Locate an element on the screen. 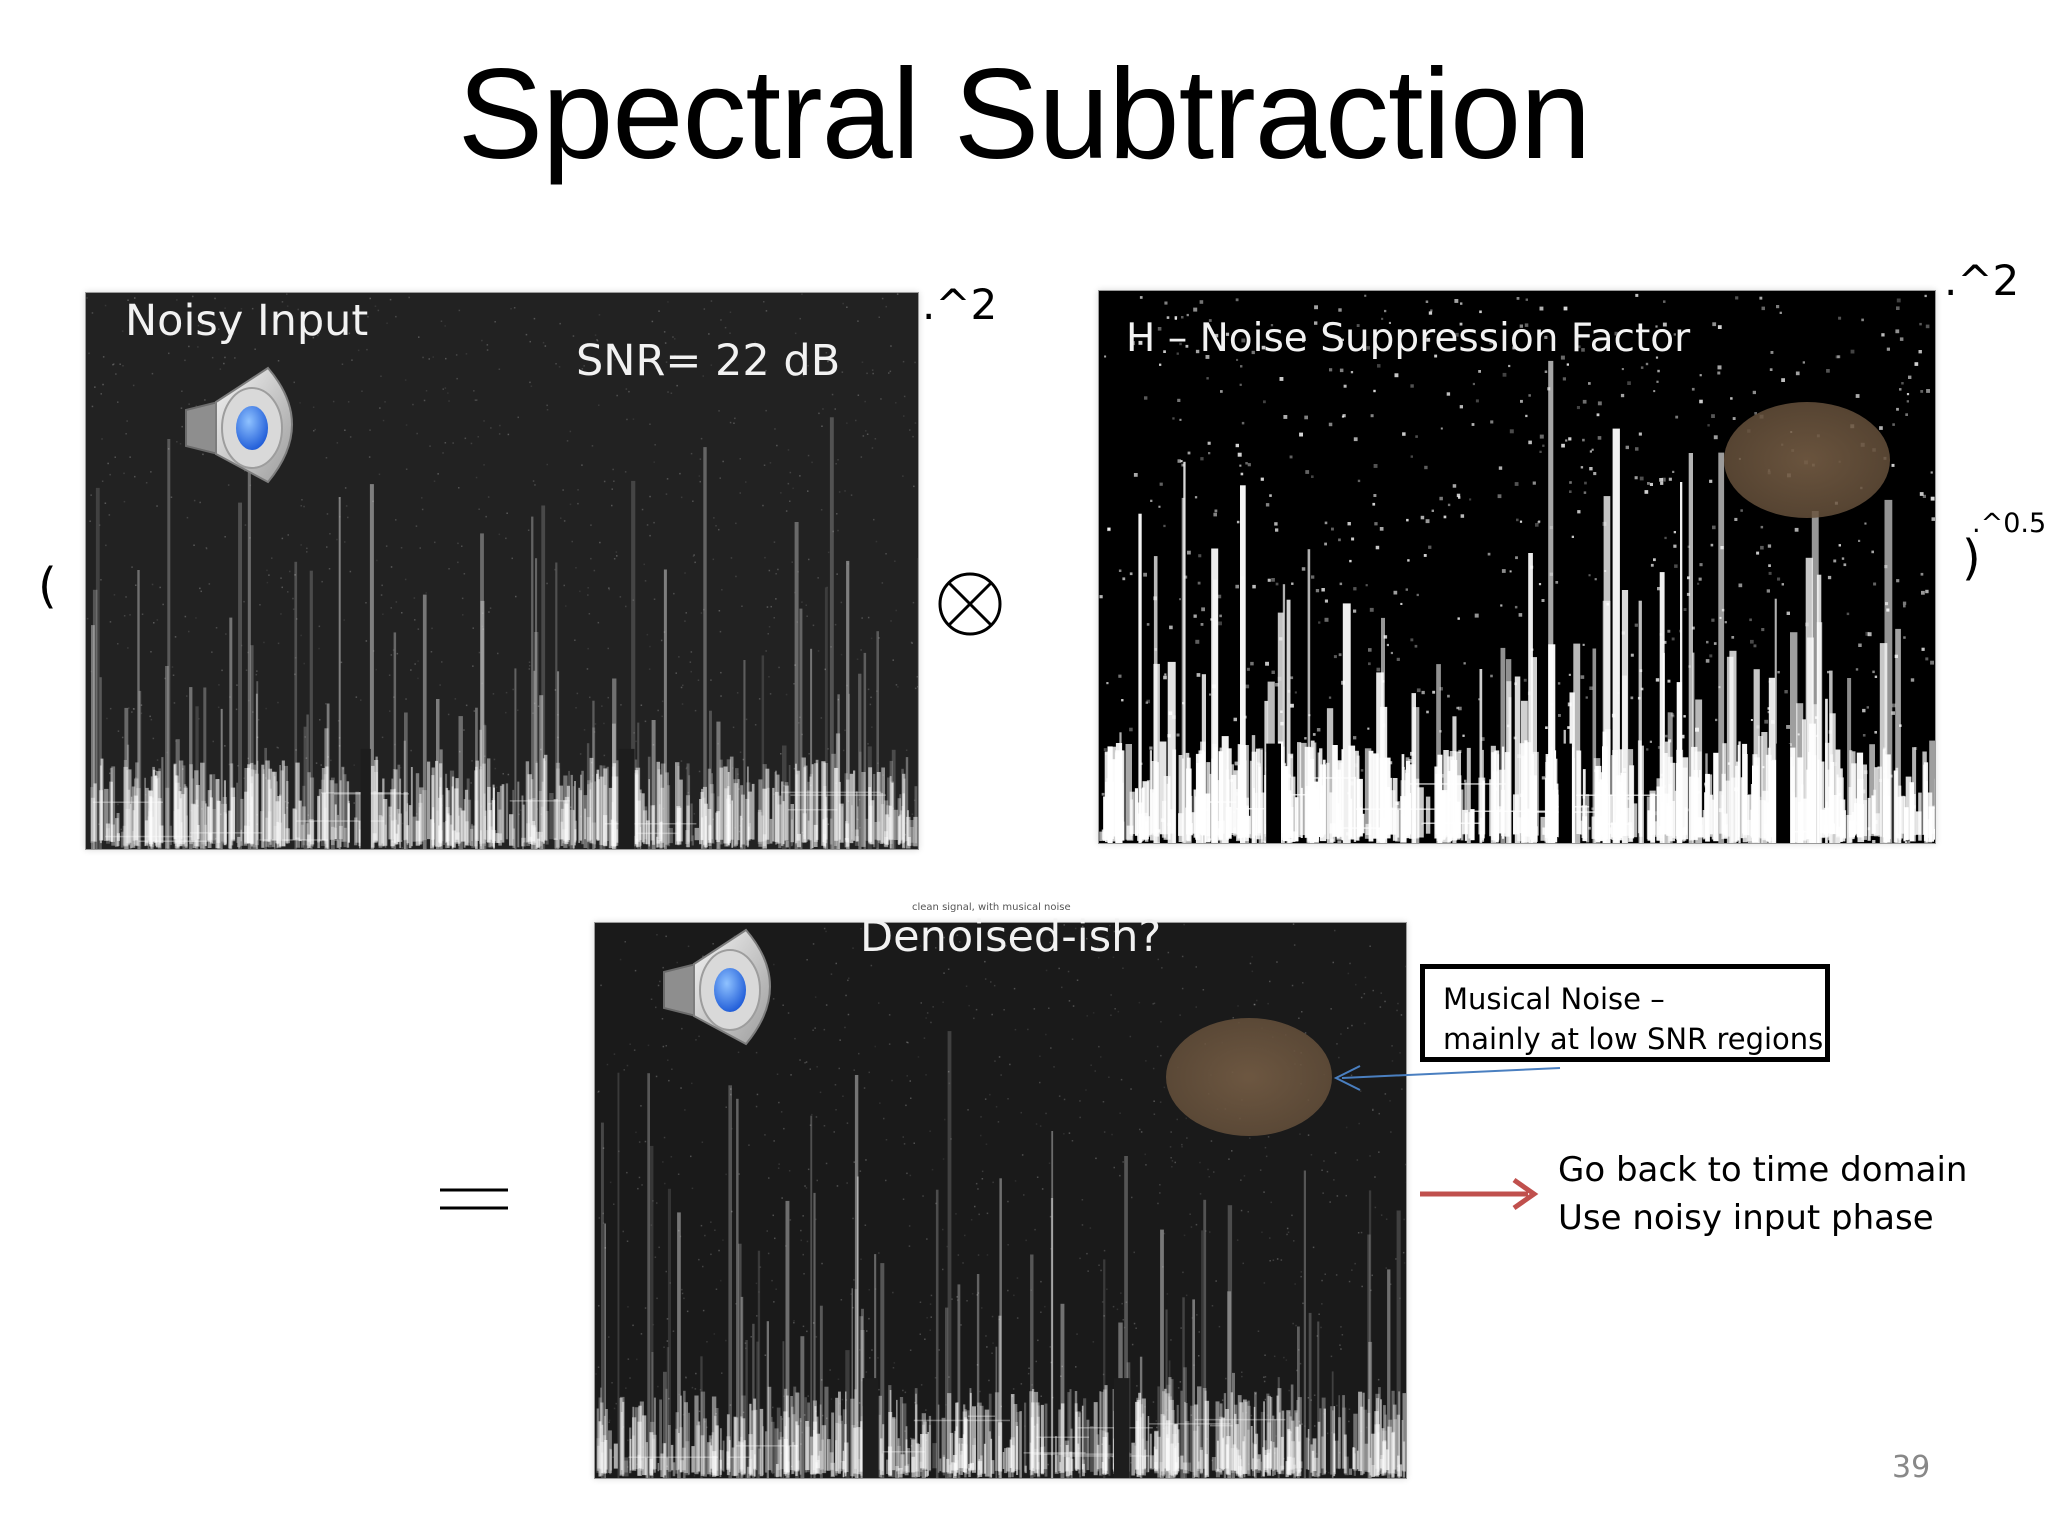 The width and height of the screenshot is (2048, 1536). denoised-spectrogram-graphic is located at coordinates (1000, 1200).